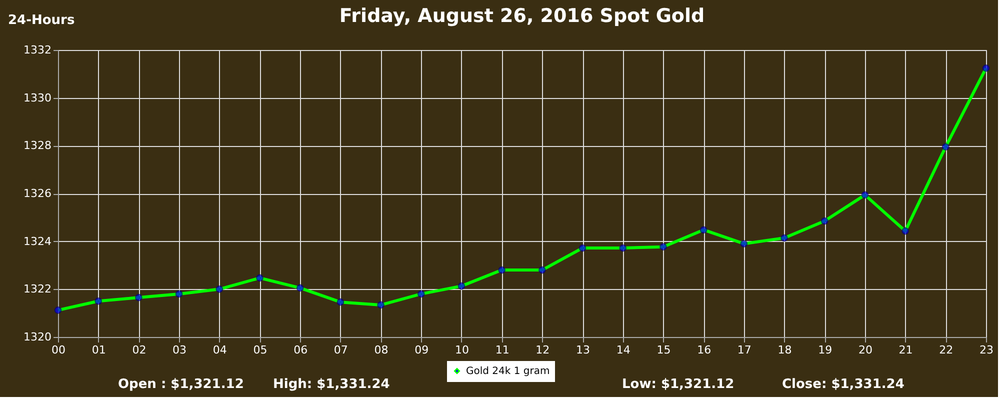  I want to click on x-tick-label: 04, so click(219, 350).